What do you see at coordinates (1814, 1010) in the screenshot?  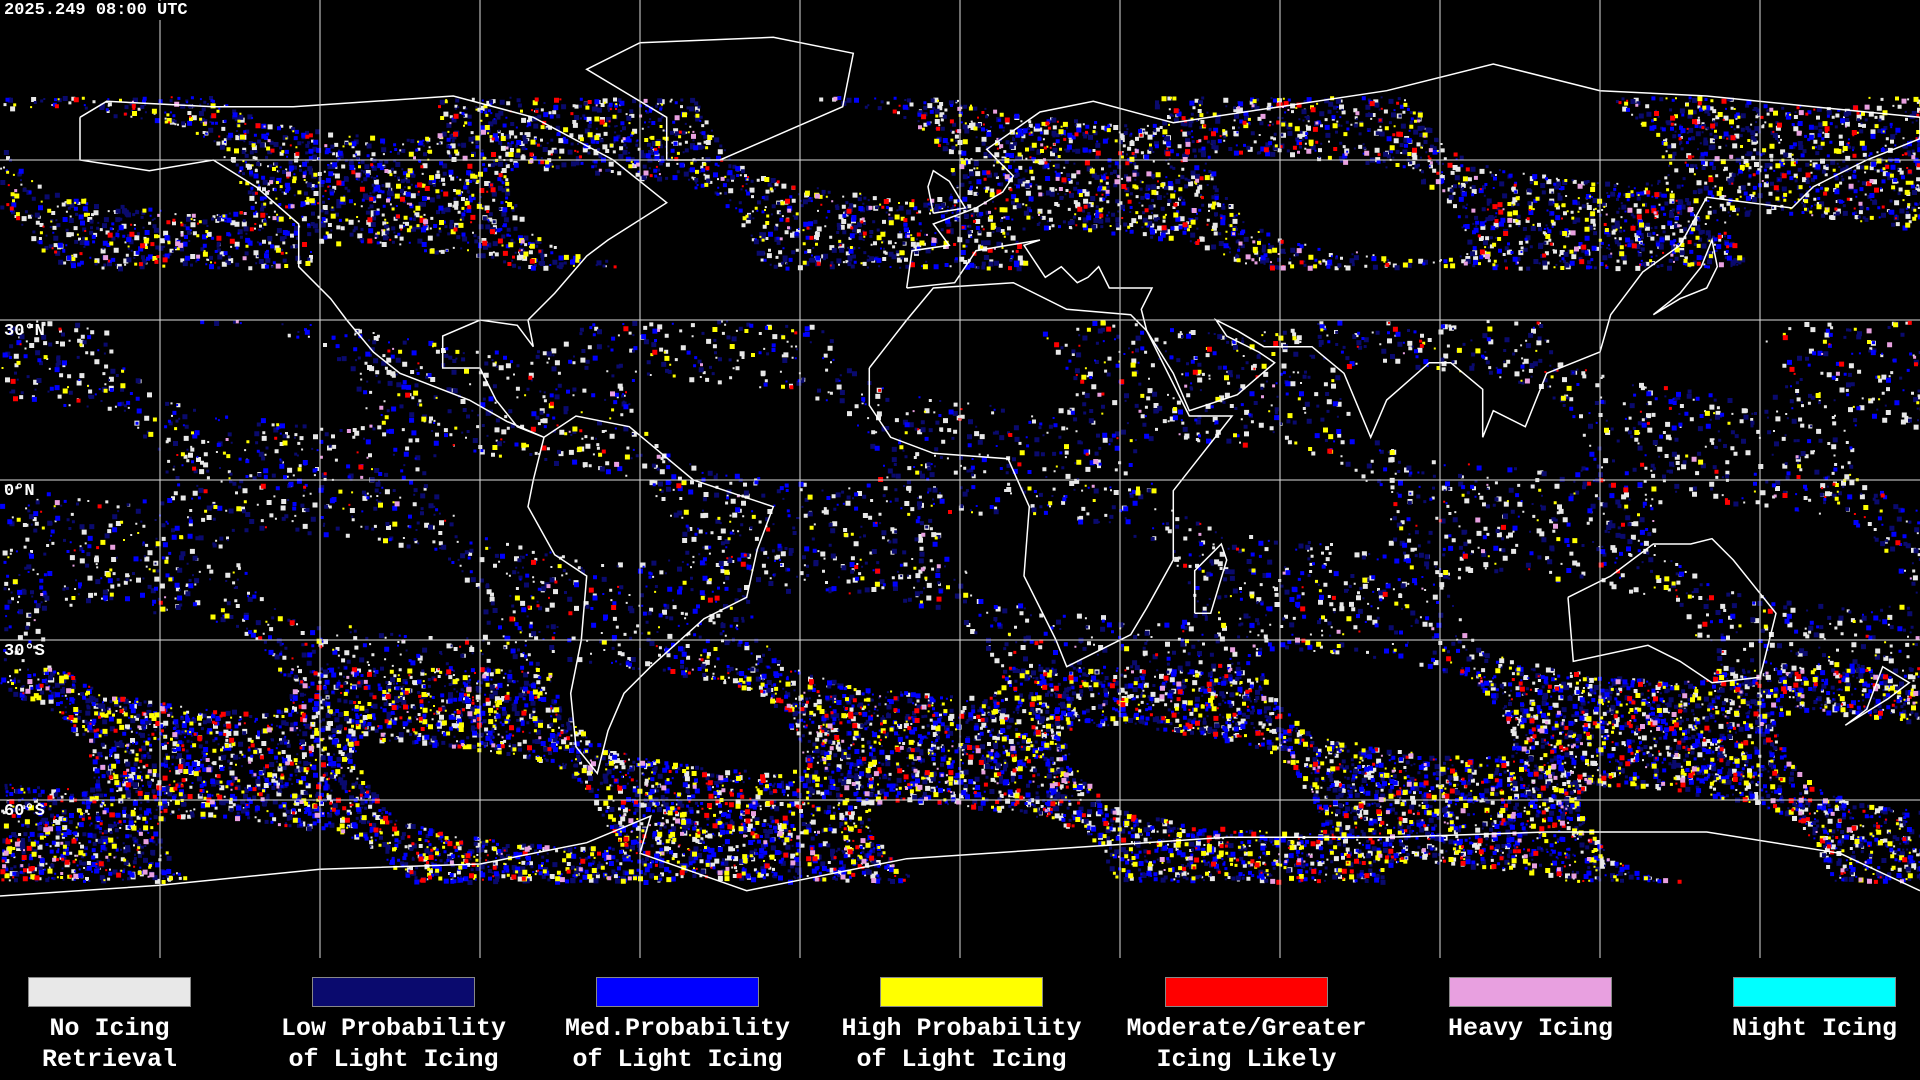 I see `legend-item: Night Icing` at bounding box center [1814, 1010].